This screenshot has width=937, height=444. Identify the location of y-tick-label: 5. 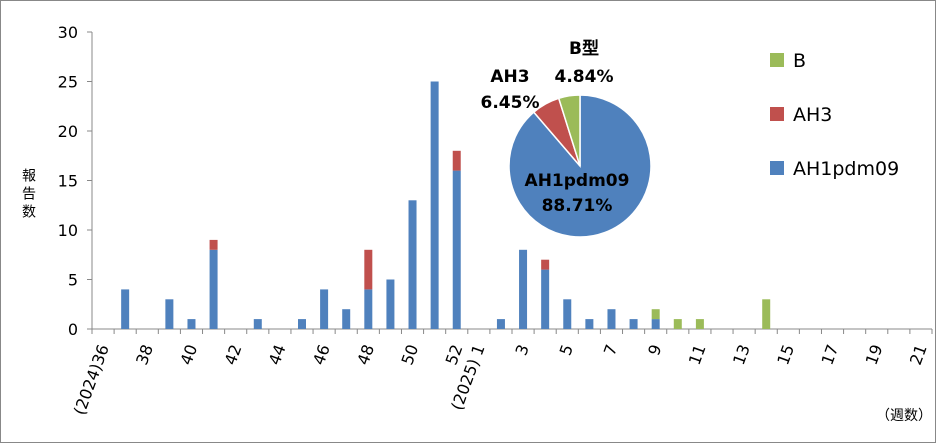
(73, 280).